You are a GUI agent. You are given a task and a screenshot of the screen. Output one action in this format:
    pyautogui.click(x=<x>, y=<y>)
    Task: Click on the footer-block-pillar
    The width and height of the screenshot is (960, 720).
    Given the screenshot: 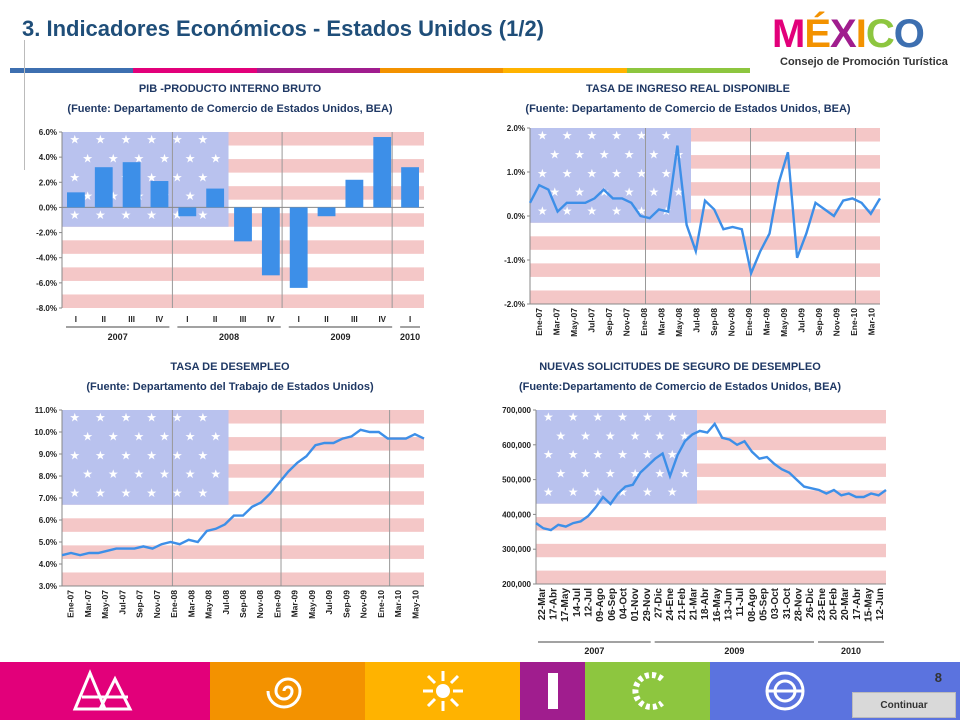 What is the action you would take?
    pyautogui.click(x=552, y=691)
    